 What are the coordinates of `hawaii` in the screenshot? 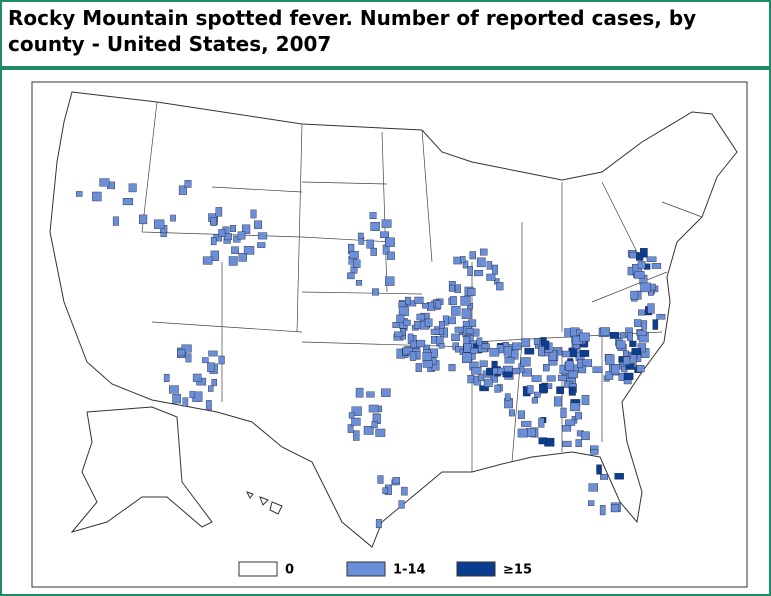 It's located at (264, 503).